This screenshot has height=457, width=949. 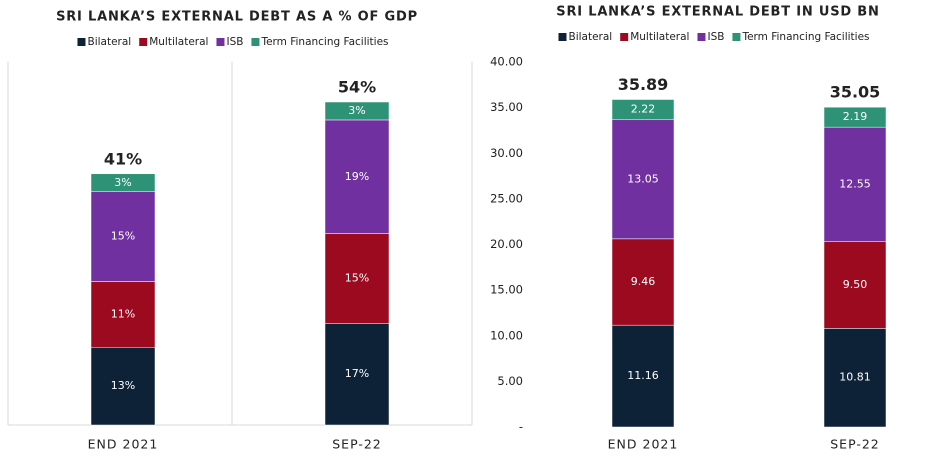 What do you see at coordinates (506, 335) in the screenshot?
I see `y-tick-label: 10.00` at bounding box center [506, 335].